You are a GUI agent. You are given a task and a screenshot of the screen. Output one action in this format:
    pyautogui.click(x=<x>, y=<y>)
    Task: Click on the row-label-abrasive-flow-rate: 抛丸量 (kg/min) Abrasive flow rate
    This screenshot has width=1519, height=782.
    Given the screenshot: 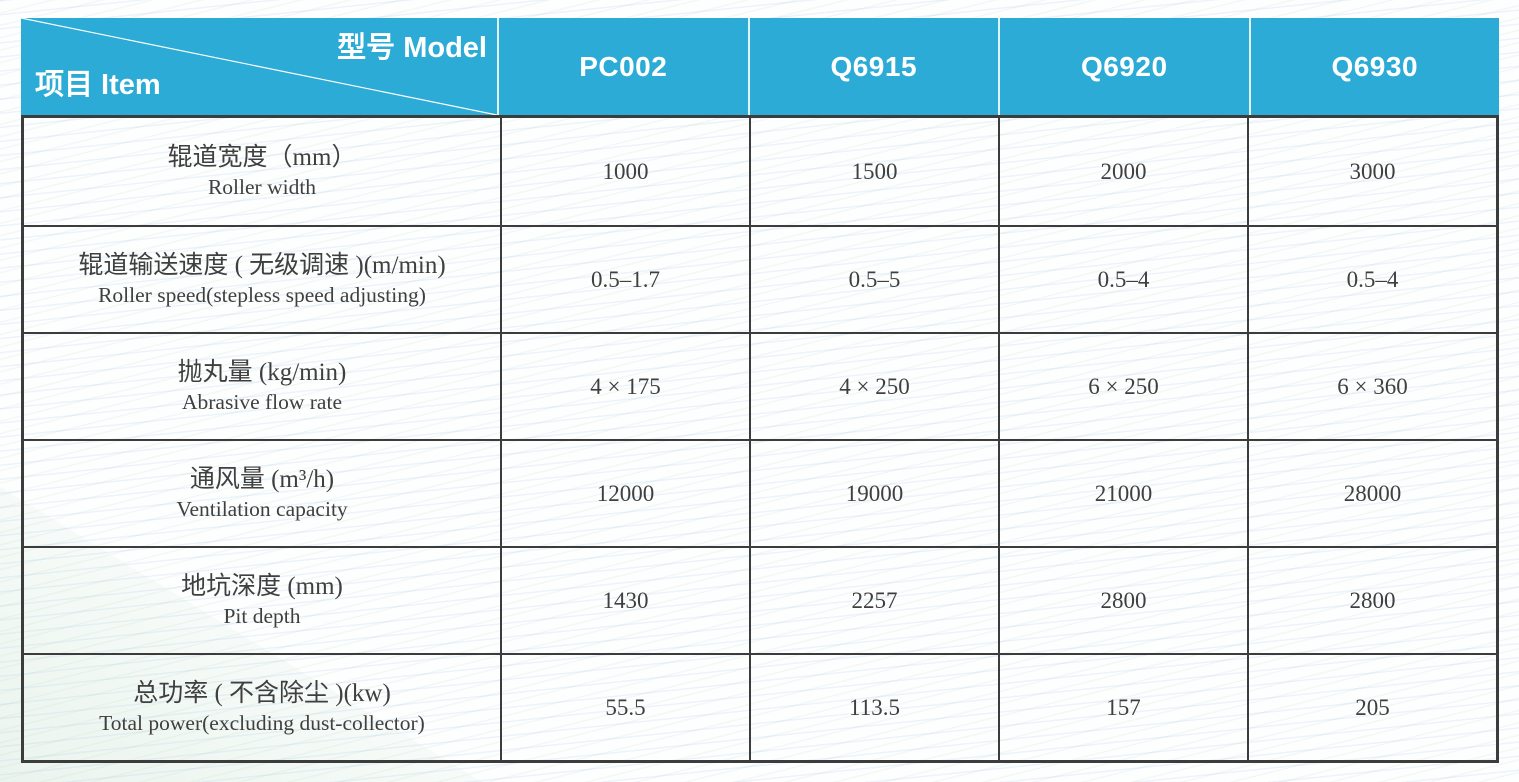 What is the action you would take?
    pyautogui.click(x=262, y=385)
    